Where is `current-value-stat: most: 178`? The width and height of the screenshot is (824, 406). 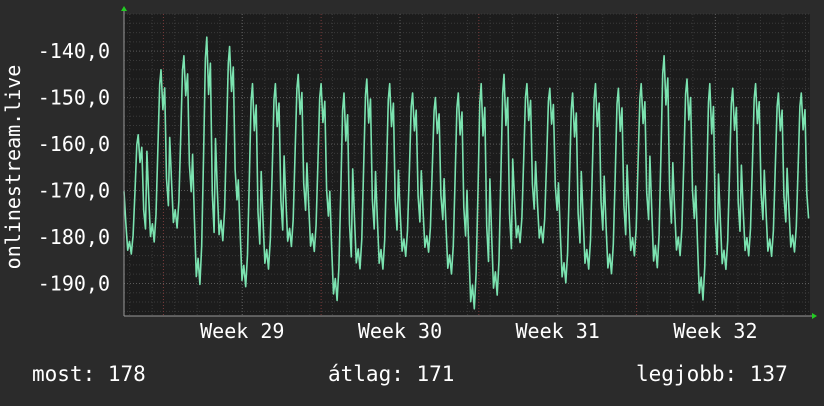 current-value-stat: most: 178 is located at coordinates (89, 374).